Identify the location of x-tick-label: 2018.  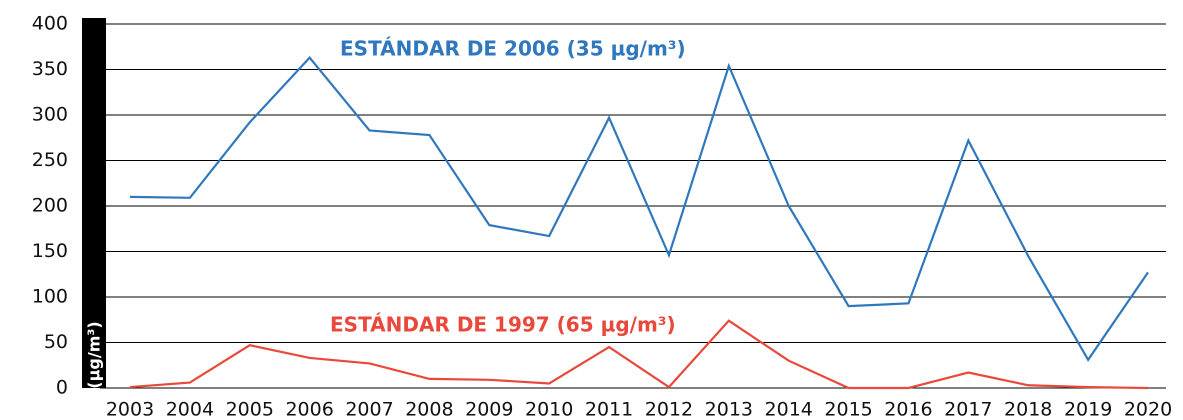
(1028, 409).